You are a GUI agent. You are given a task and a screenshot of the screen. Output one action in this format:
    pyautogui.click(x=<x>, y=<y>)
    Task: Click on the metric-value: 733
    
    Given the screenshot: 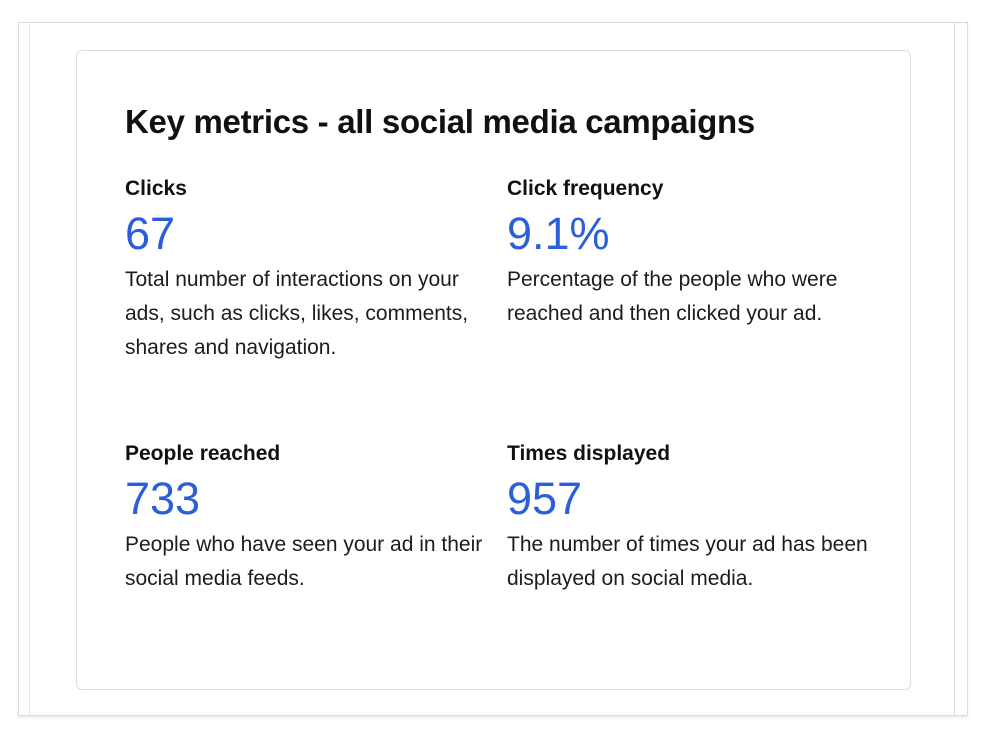 What is the action you would take?
    pyautogui.click(x=163, y=498)
    